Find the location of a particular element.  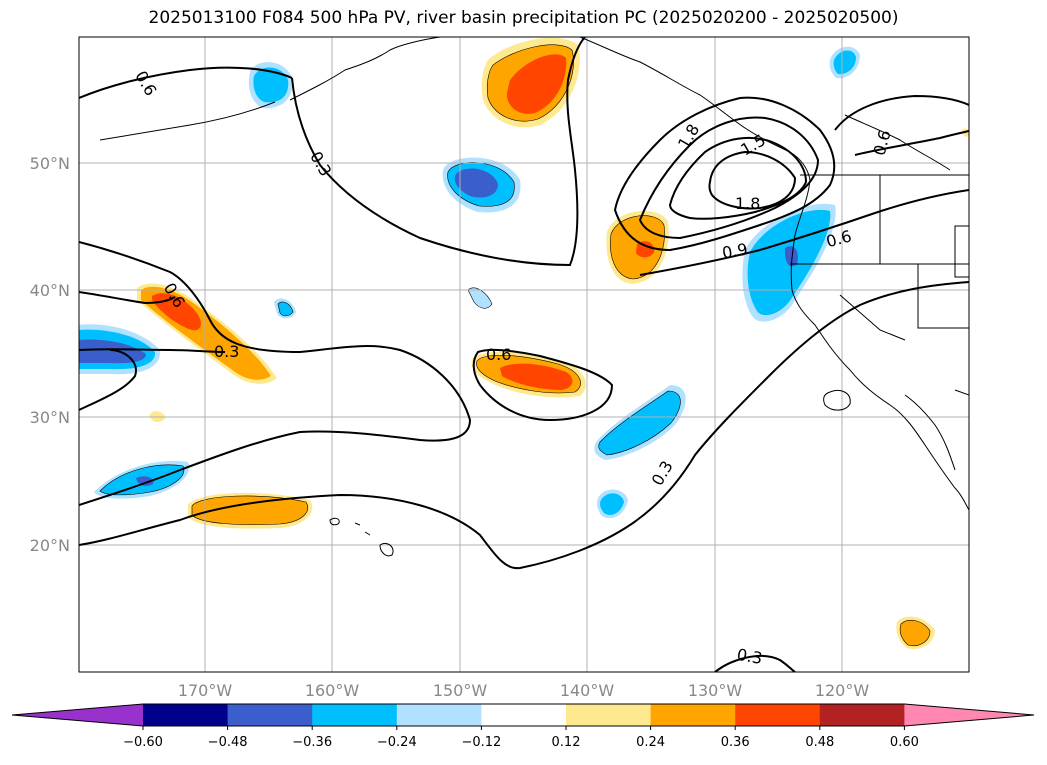

contour-label: 0.9 is located at coordinates (735, 250).